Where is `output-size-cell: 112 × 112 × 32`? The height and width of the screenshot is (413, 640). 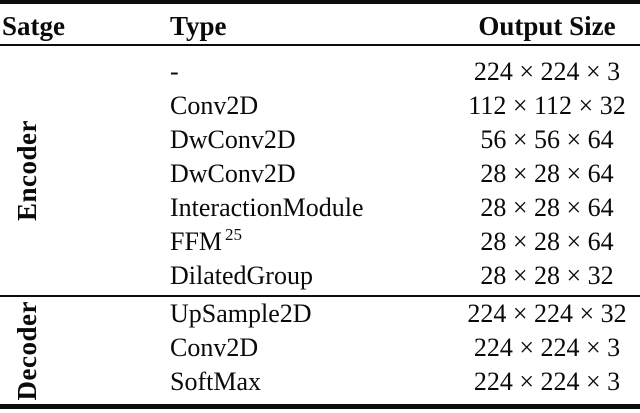 output-size-cell: 112 × 112 × 32 is located at coordinates (547, 105).